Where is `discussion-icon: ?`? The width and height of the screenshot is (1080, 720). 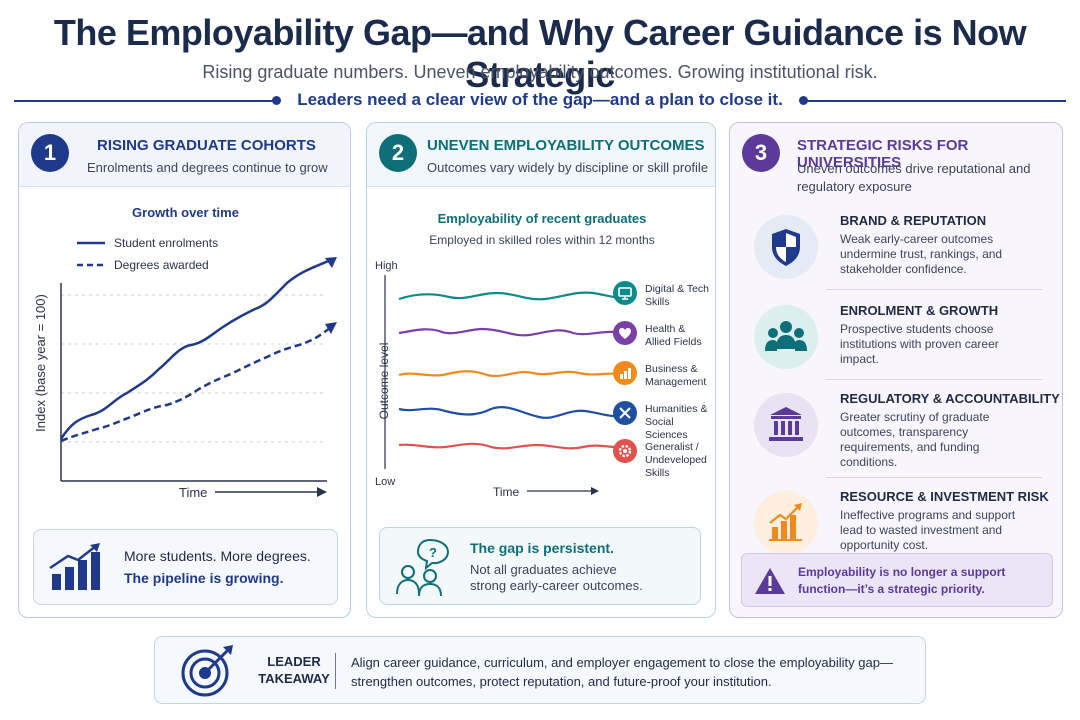 discussion-icon: ? is located at coordinates (423, 567).